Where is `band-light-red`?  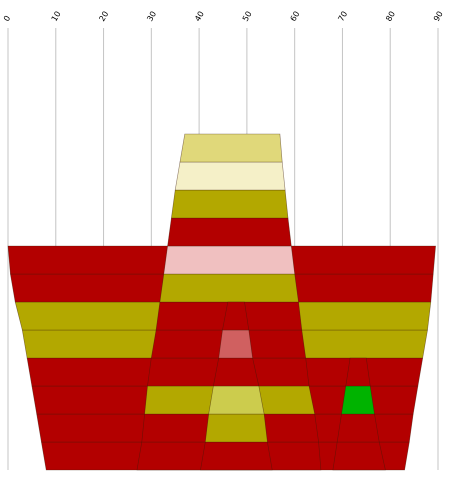 band-light-red is located at coordinates (235, 344).